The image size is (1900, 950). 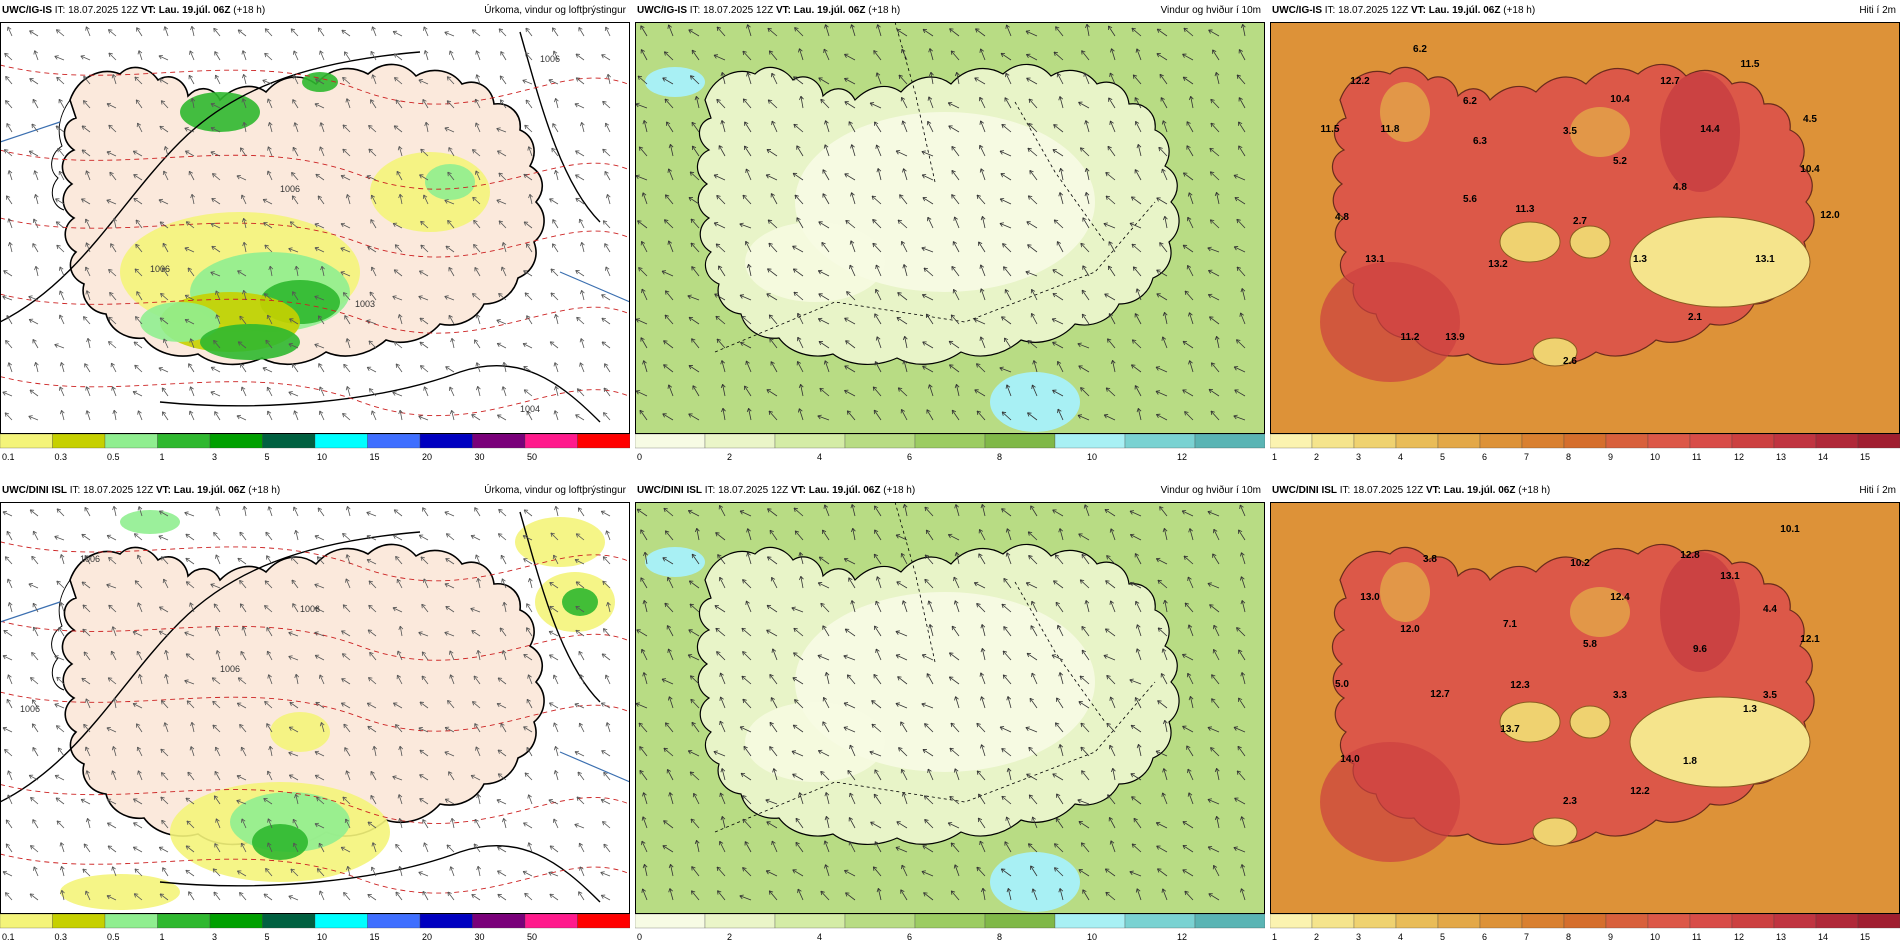 What do you see at coordinates (162, 937) in the screenshot?
I see `colorbar-tick-label: 1` at bounding box center [162, 937].